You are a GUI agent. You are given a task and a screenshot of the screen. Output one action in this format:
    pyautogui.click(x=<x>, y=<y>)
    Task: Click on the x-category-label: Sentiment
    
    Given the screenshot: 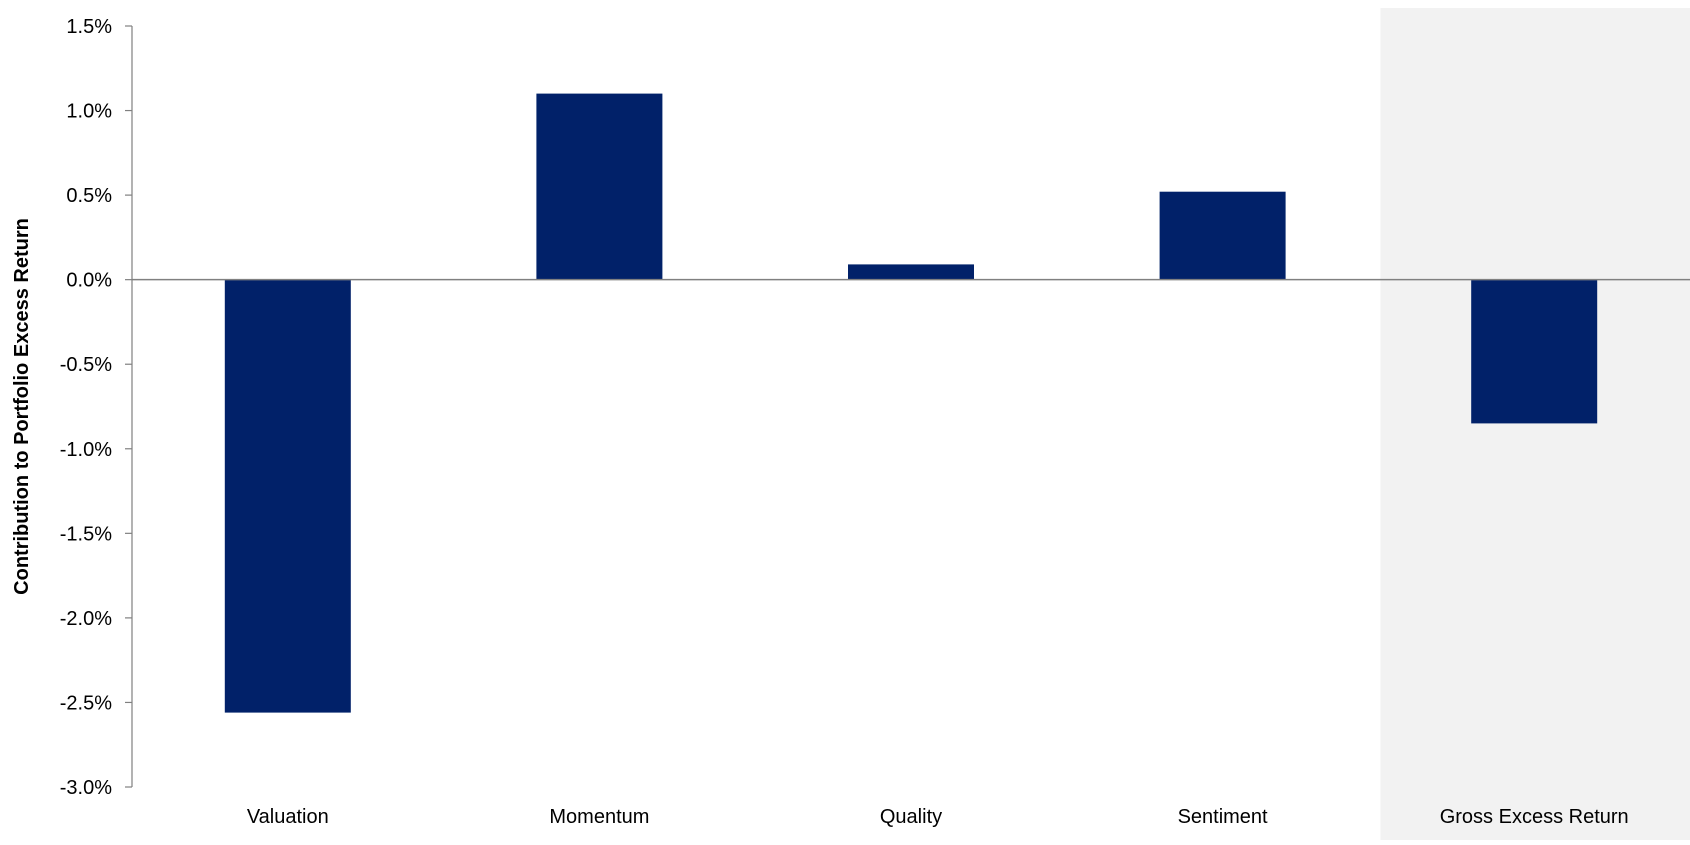 What is the action you would take?
    pyautogui.click(x=1223, y=817)
    